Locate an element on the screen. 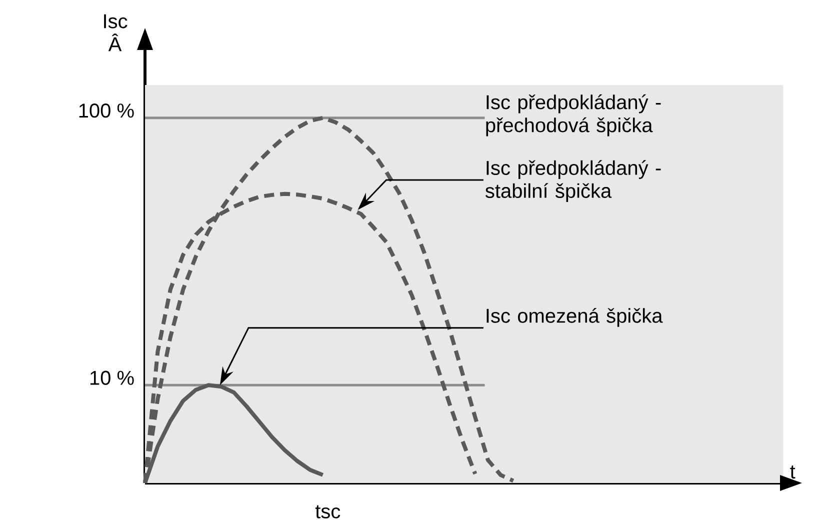  annotation: Isc předpokládaný - přechodová špička is located at coordinates (573, 115).